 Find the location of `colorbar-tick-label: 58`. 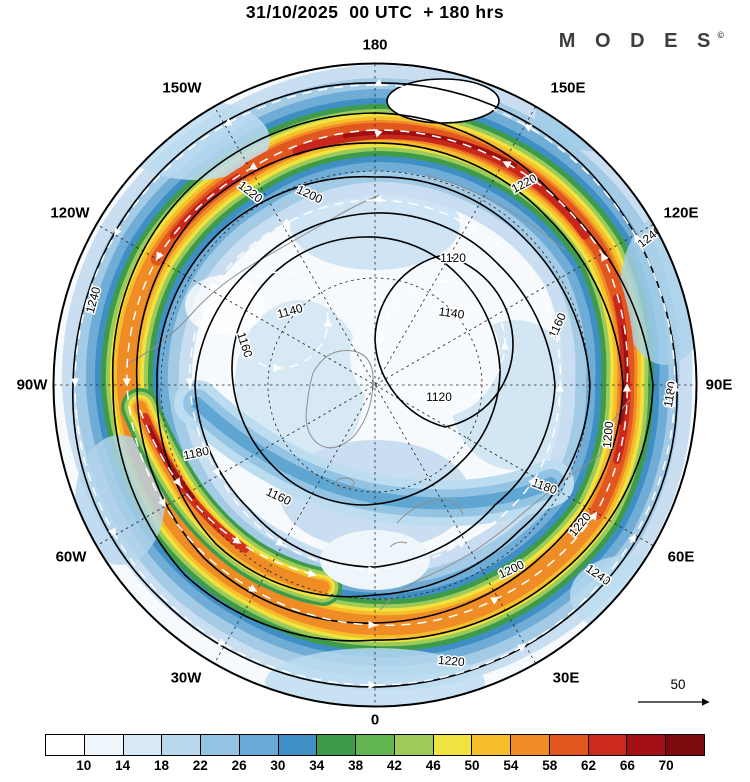

colorbar-tick-label: 58 is located at coordinates (550, 765).